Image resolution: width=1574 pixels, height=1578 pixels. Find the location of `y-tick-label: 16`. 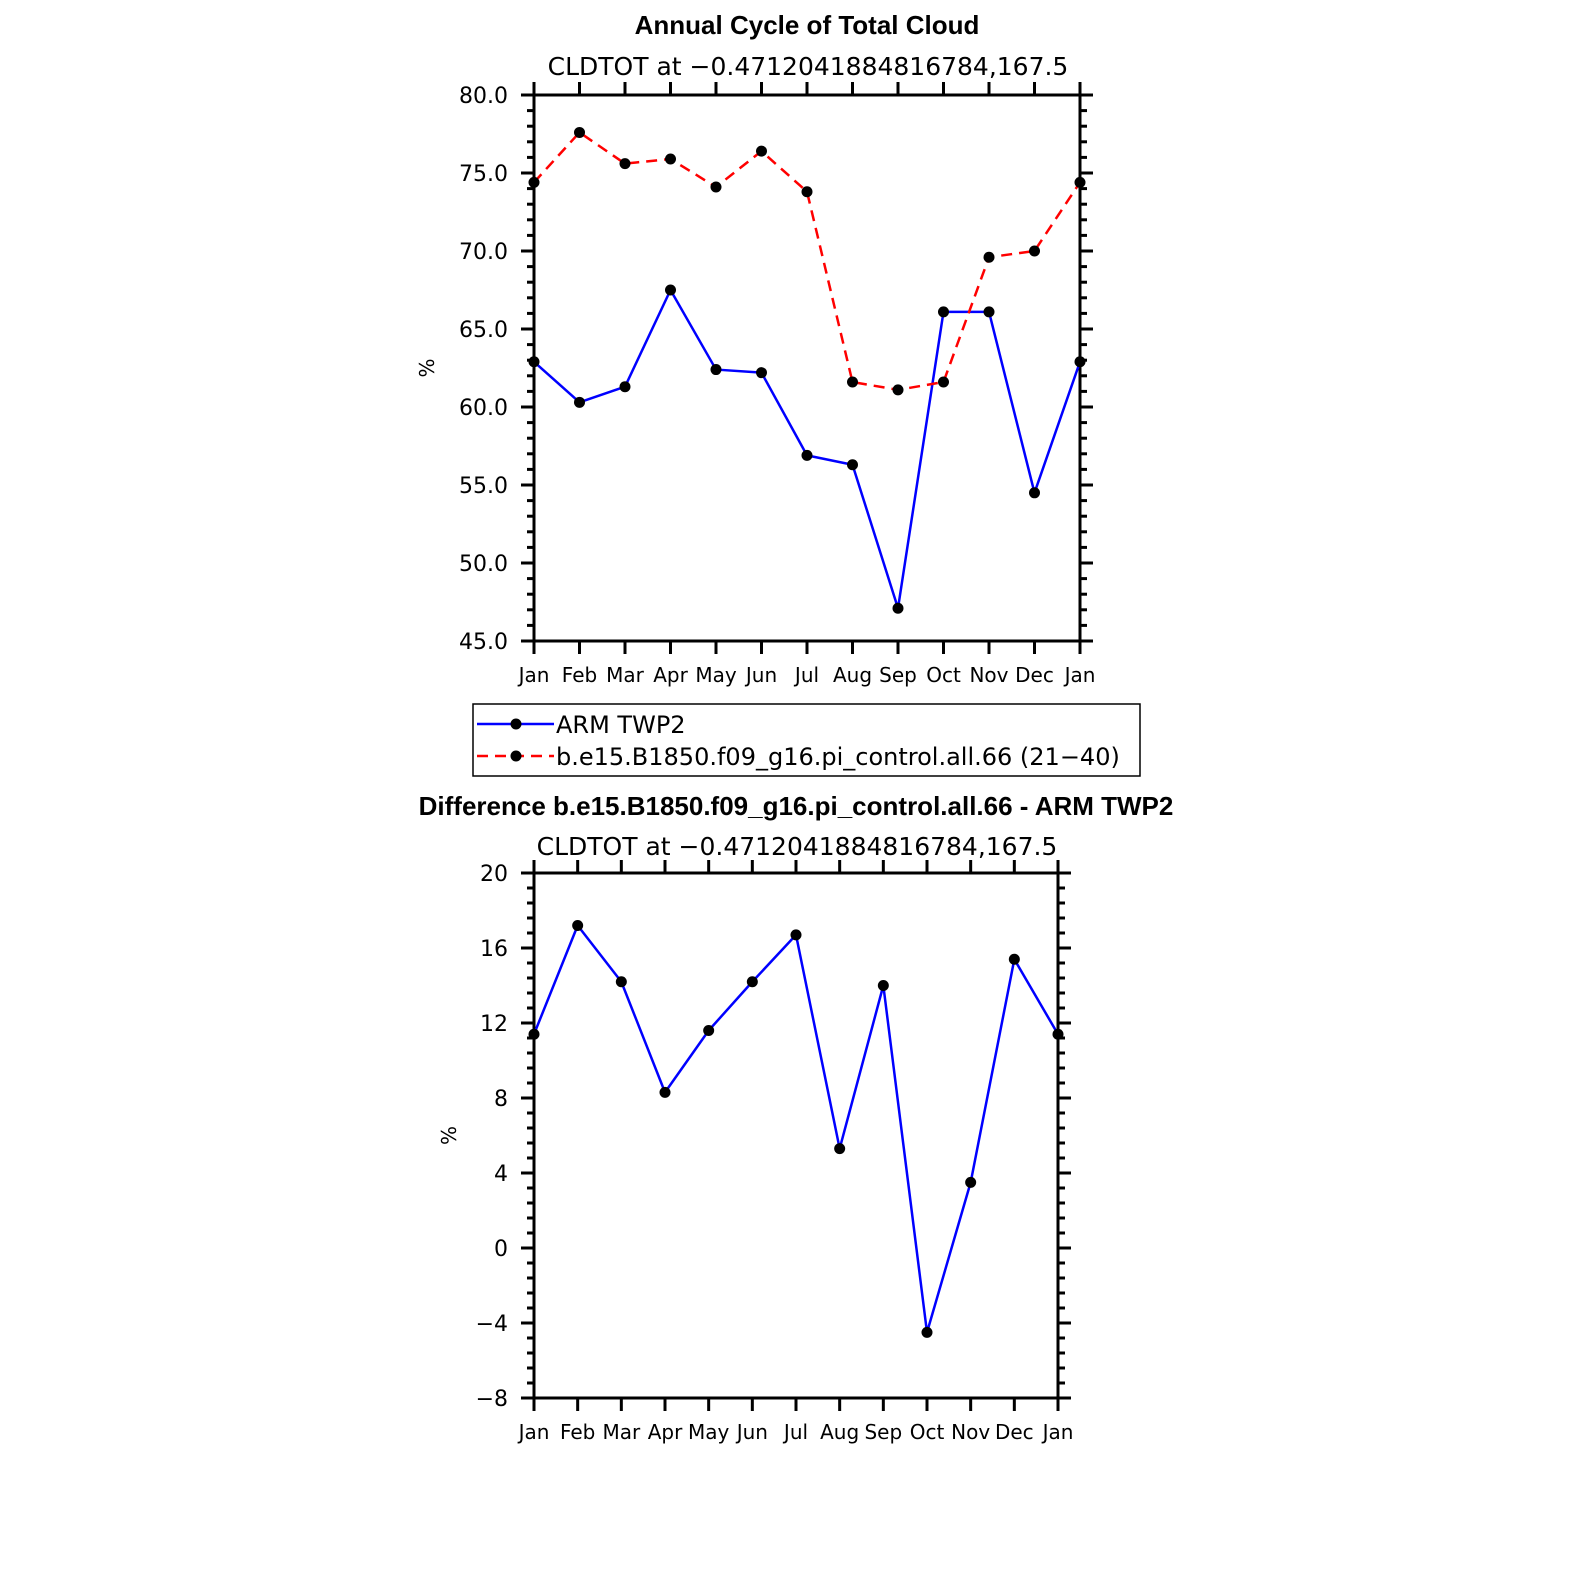

y-tick-label: 16 is located at coordinates (494, 949).